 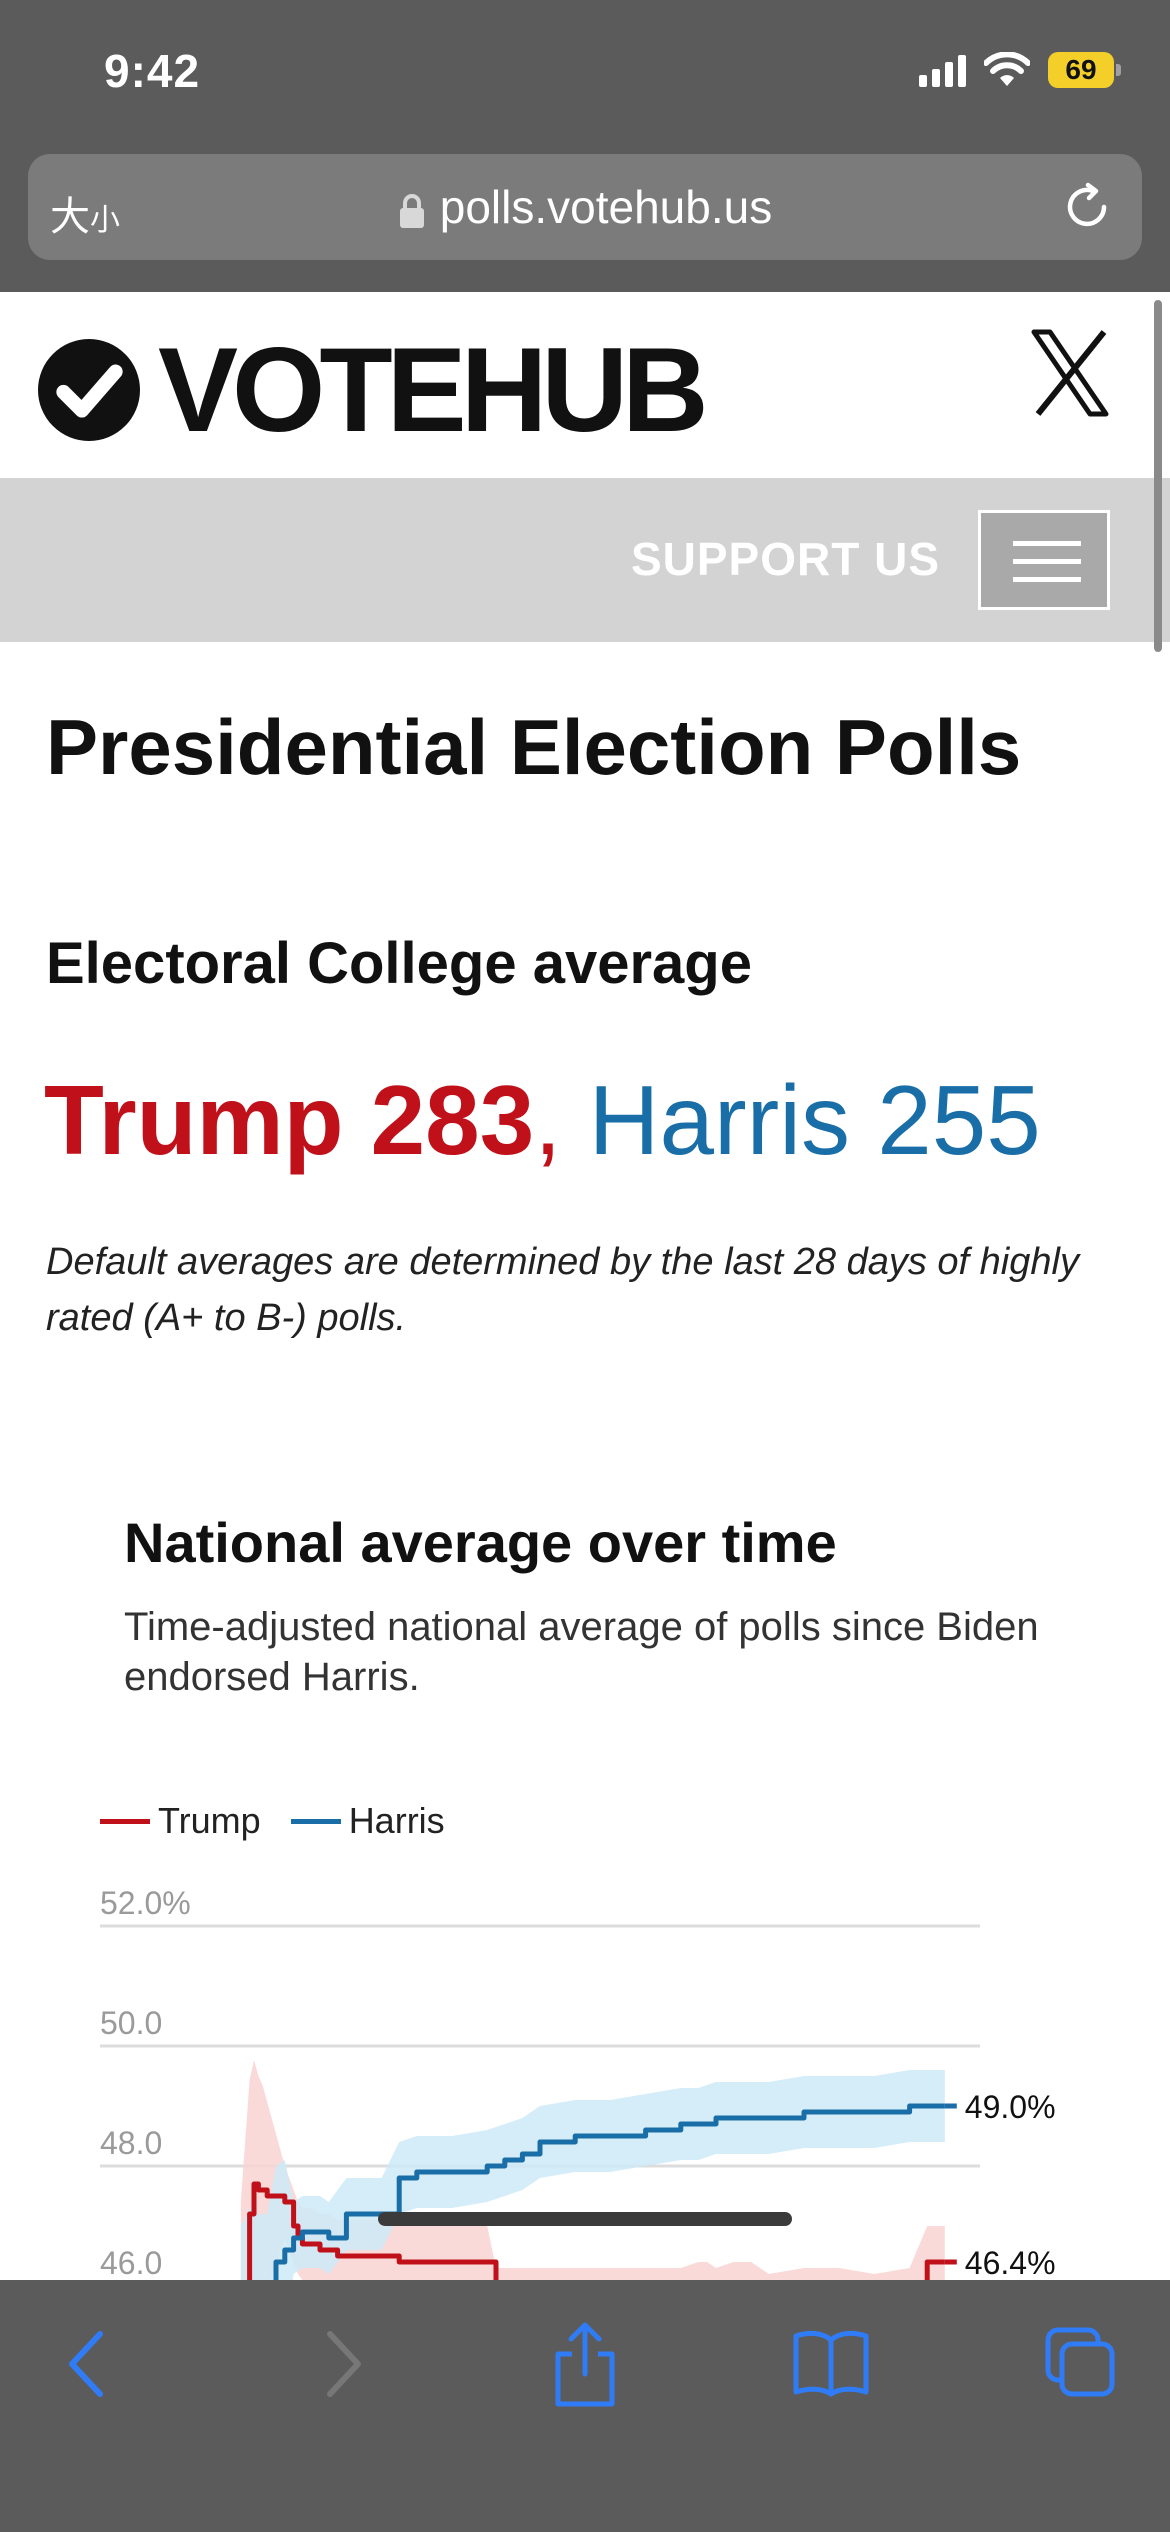 What do you see at coordinates (88, 2364) in the screenshot?
I see `back-icon` at bounding box center [88, 2364].